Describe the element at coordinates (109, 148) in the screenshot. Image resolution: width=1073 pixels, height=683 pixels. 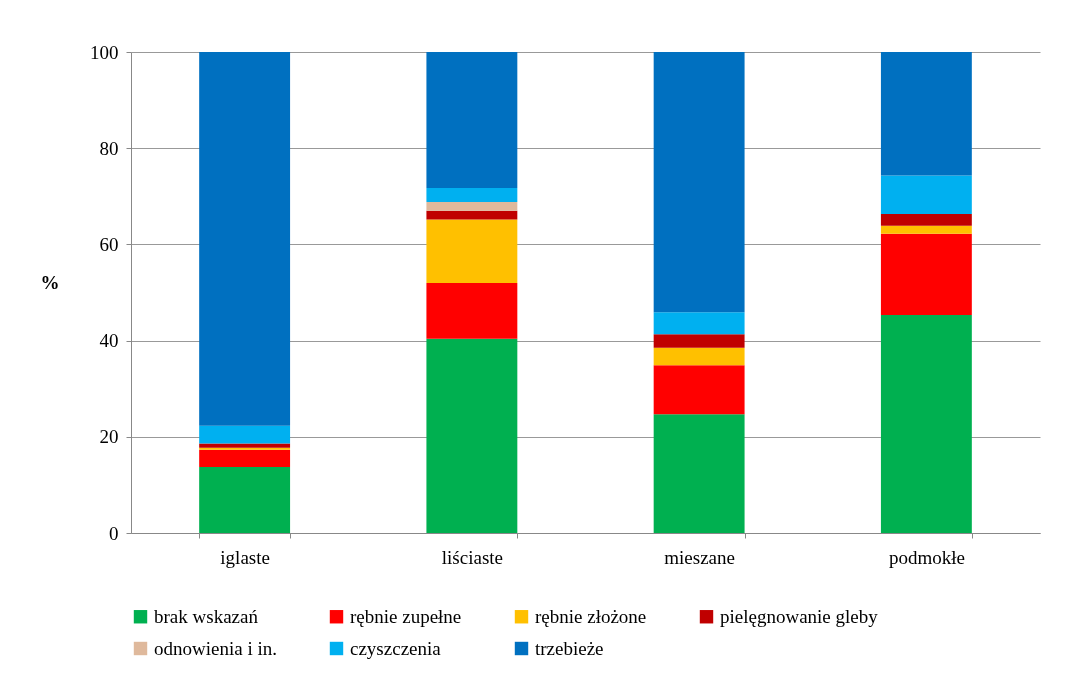
I see `y-tick-label: 80` at that location.